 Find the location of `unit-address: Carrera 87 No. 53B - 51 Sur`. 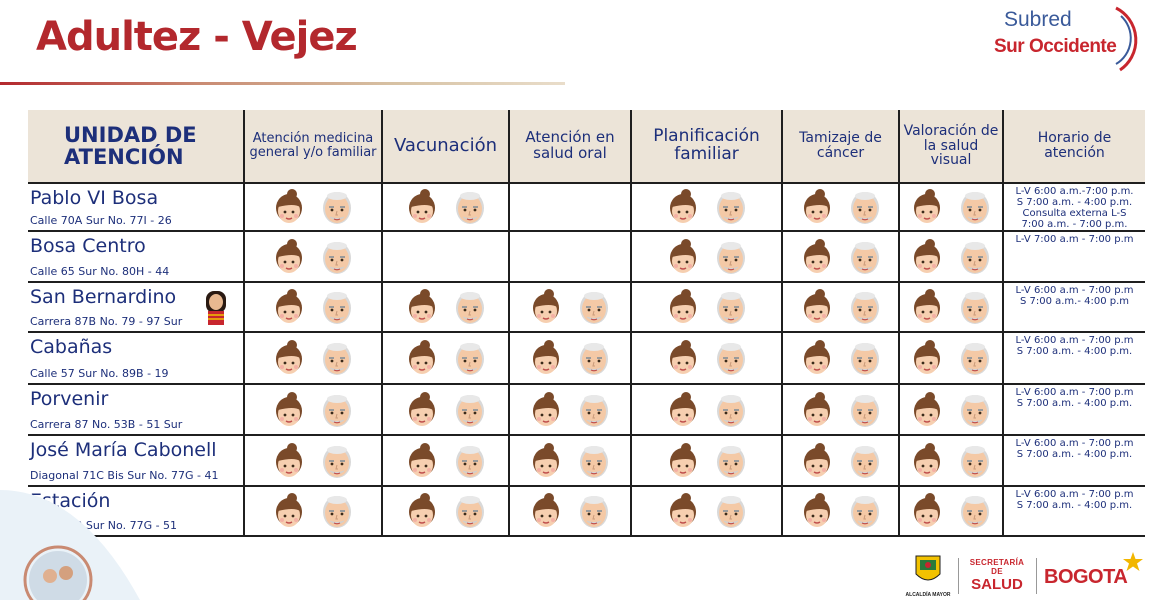

unit-address: Carrera 87 No. 53B - 51 Sur is located at coordinates (106, 424).